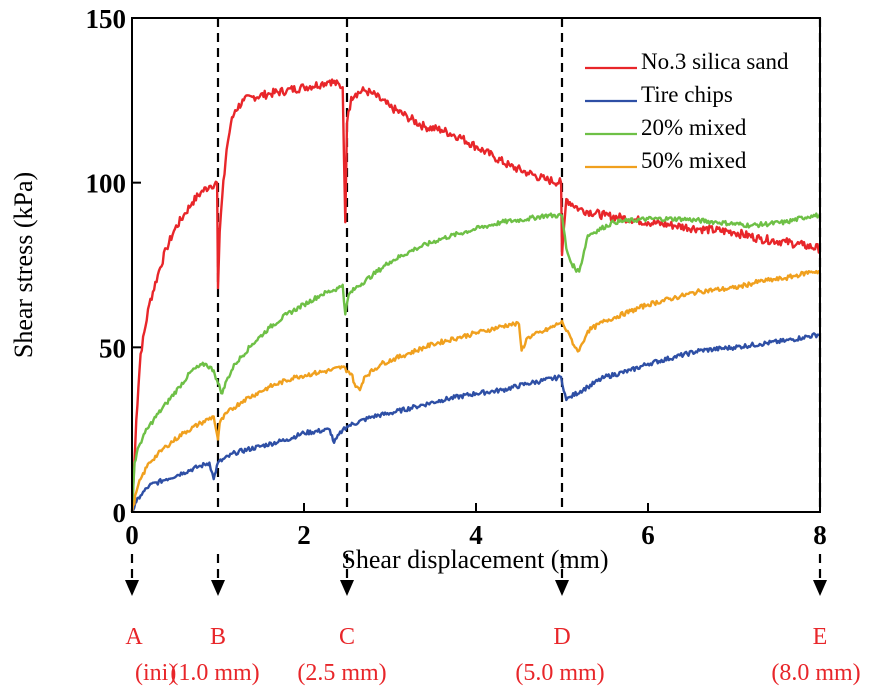 The height and width of the screenshot is (692, 880). What do you see at coordinates (648, 535) in the screenshot?
I see `x-tick-label: 6` at bounding box center [648, 535].